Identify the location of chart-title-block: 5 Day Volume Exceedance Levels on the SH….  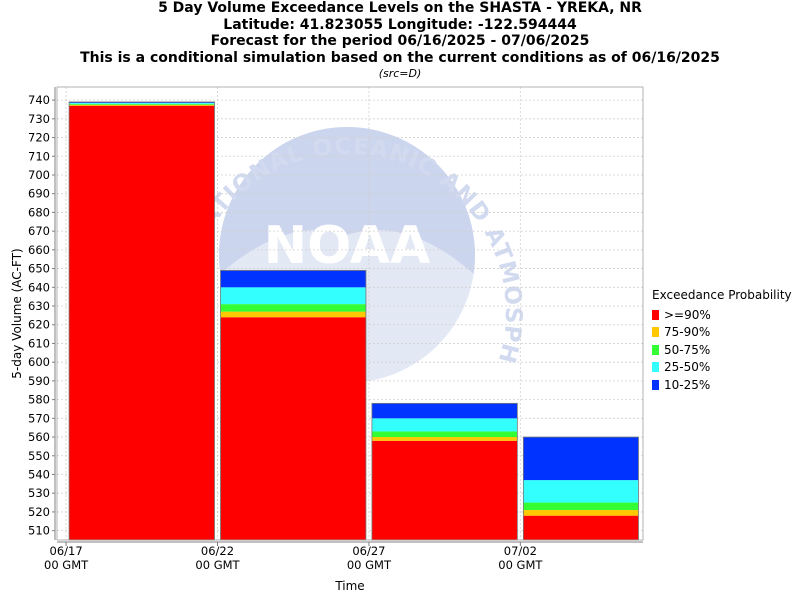
(400, 40).